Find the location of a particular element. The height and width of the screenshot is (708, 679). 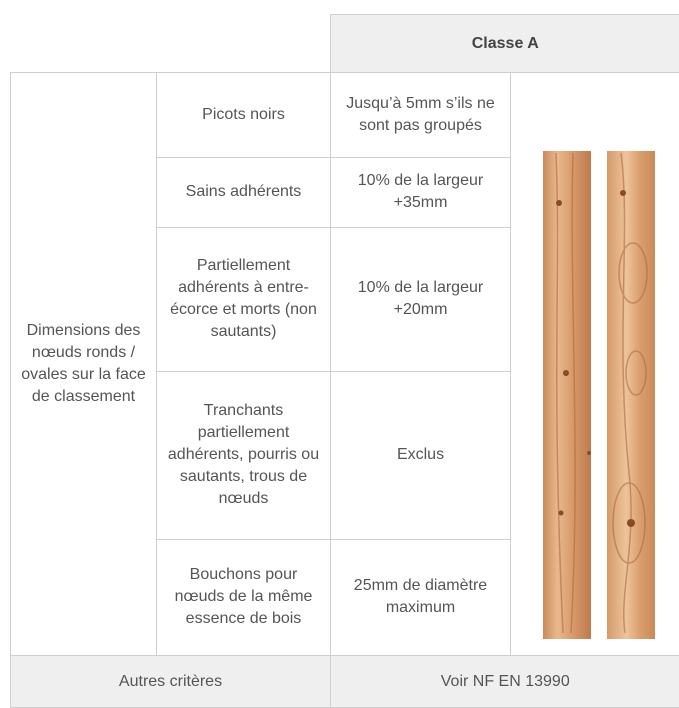

empty-corner is located at coordinates (171, 44).